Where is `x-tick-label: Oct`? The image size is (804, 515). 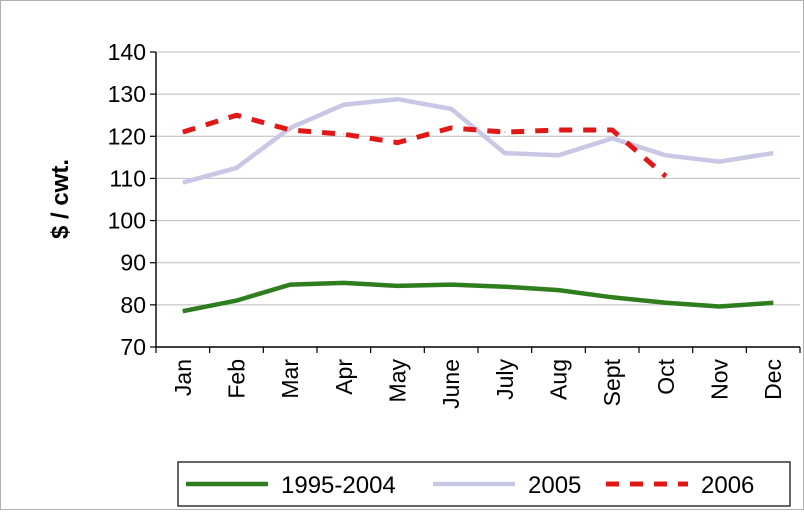 x-tick-label: Oct is located at coordinates (666, 376).